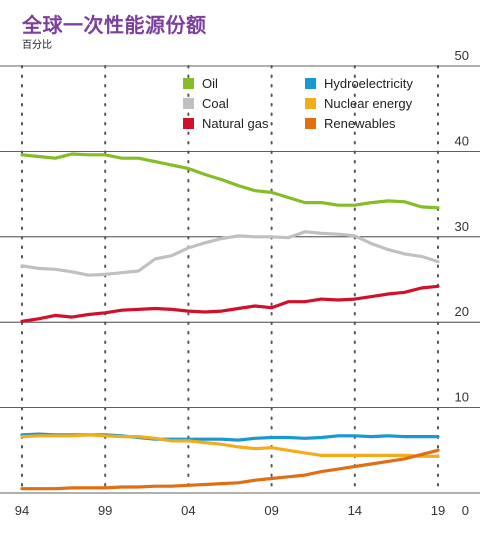  Describe the element at coordinates (37, 45) in the screenshot. I see `chart-subtitle: 百分比` at that location.